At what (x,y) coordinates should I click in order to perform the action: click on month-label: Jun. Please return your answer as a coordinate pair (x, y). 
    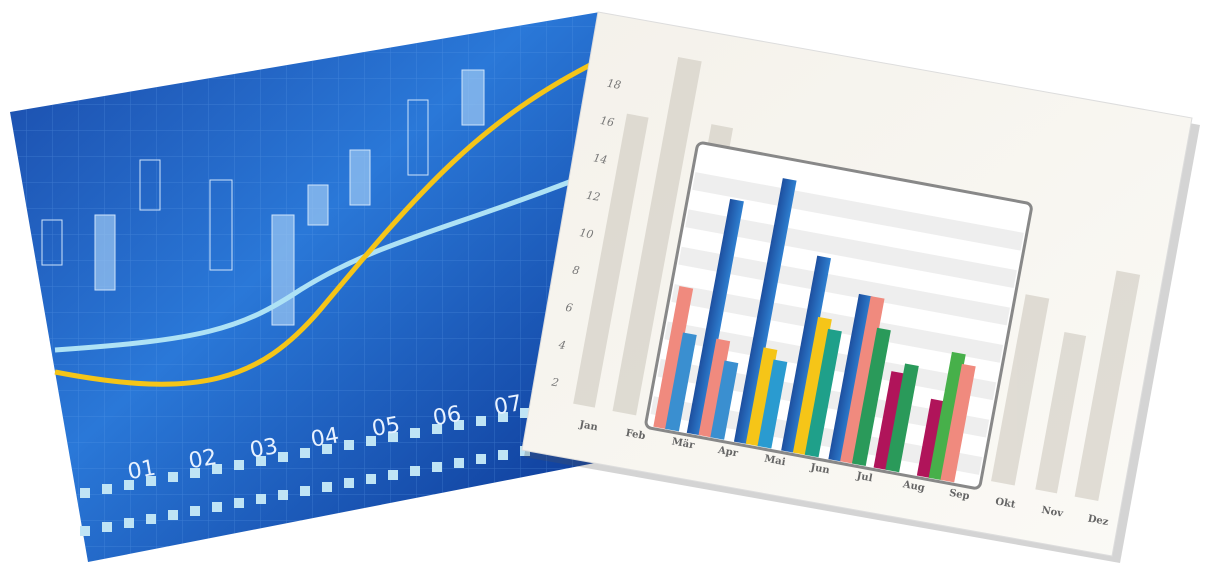
    Looking at the image, I should click on (820, 469).